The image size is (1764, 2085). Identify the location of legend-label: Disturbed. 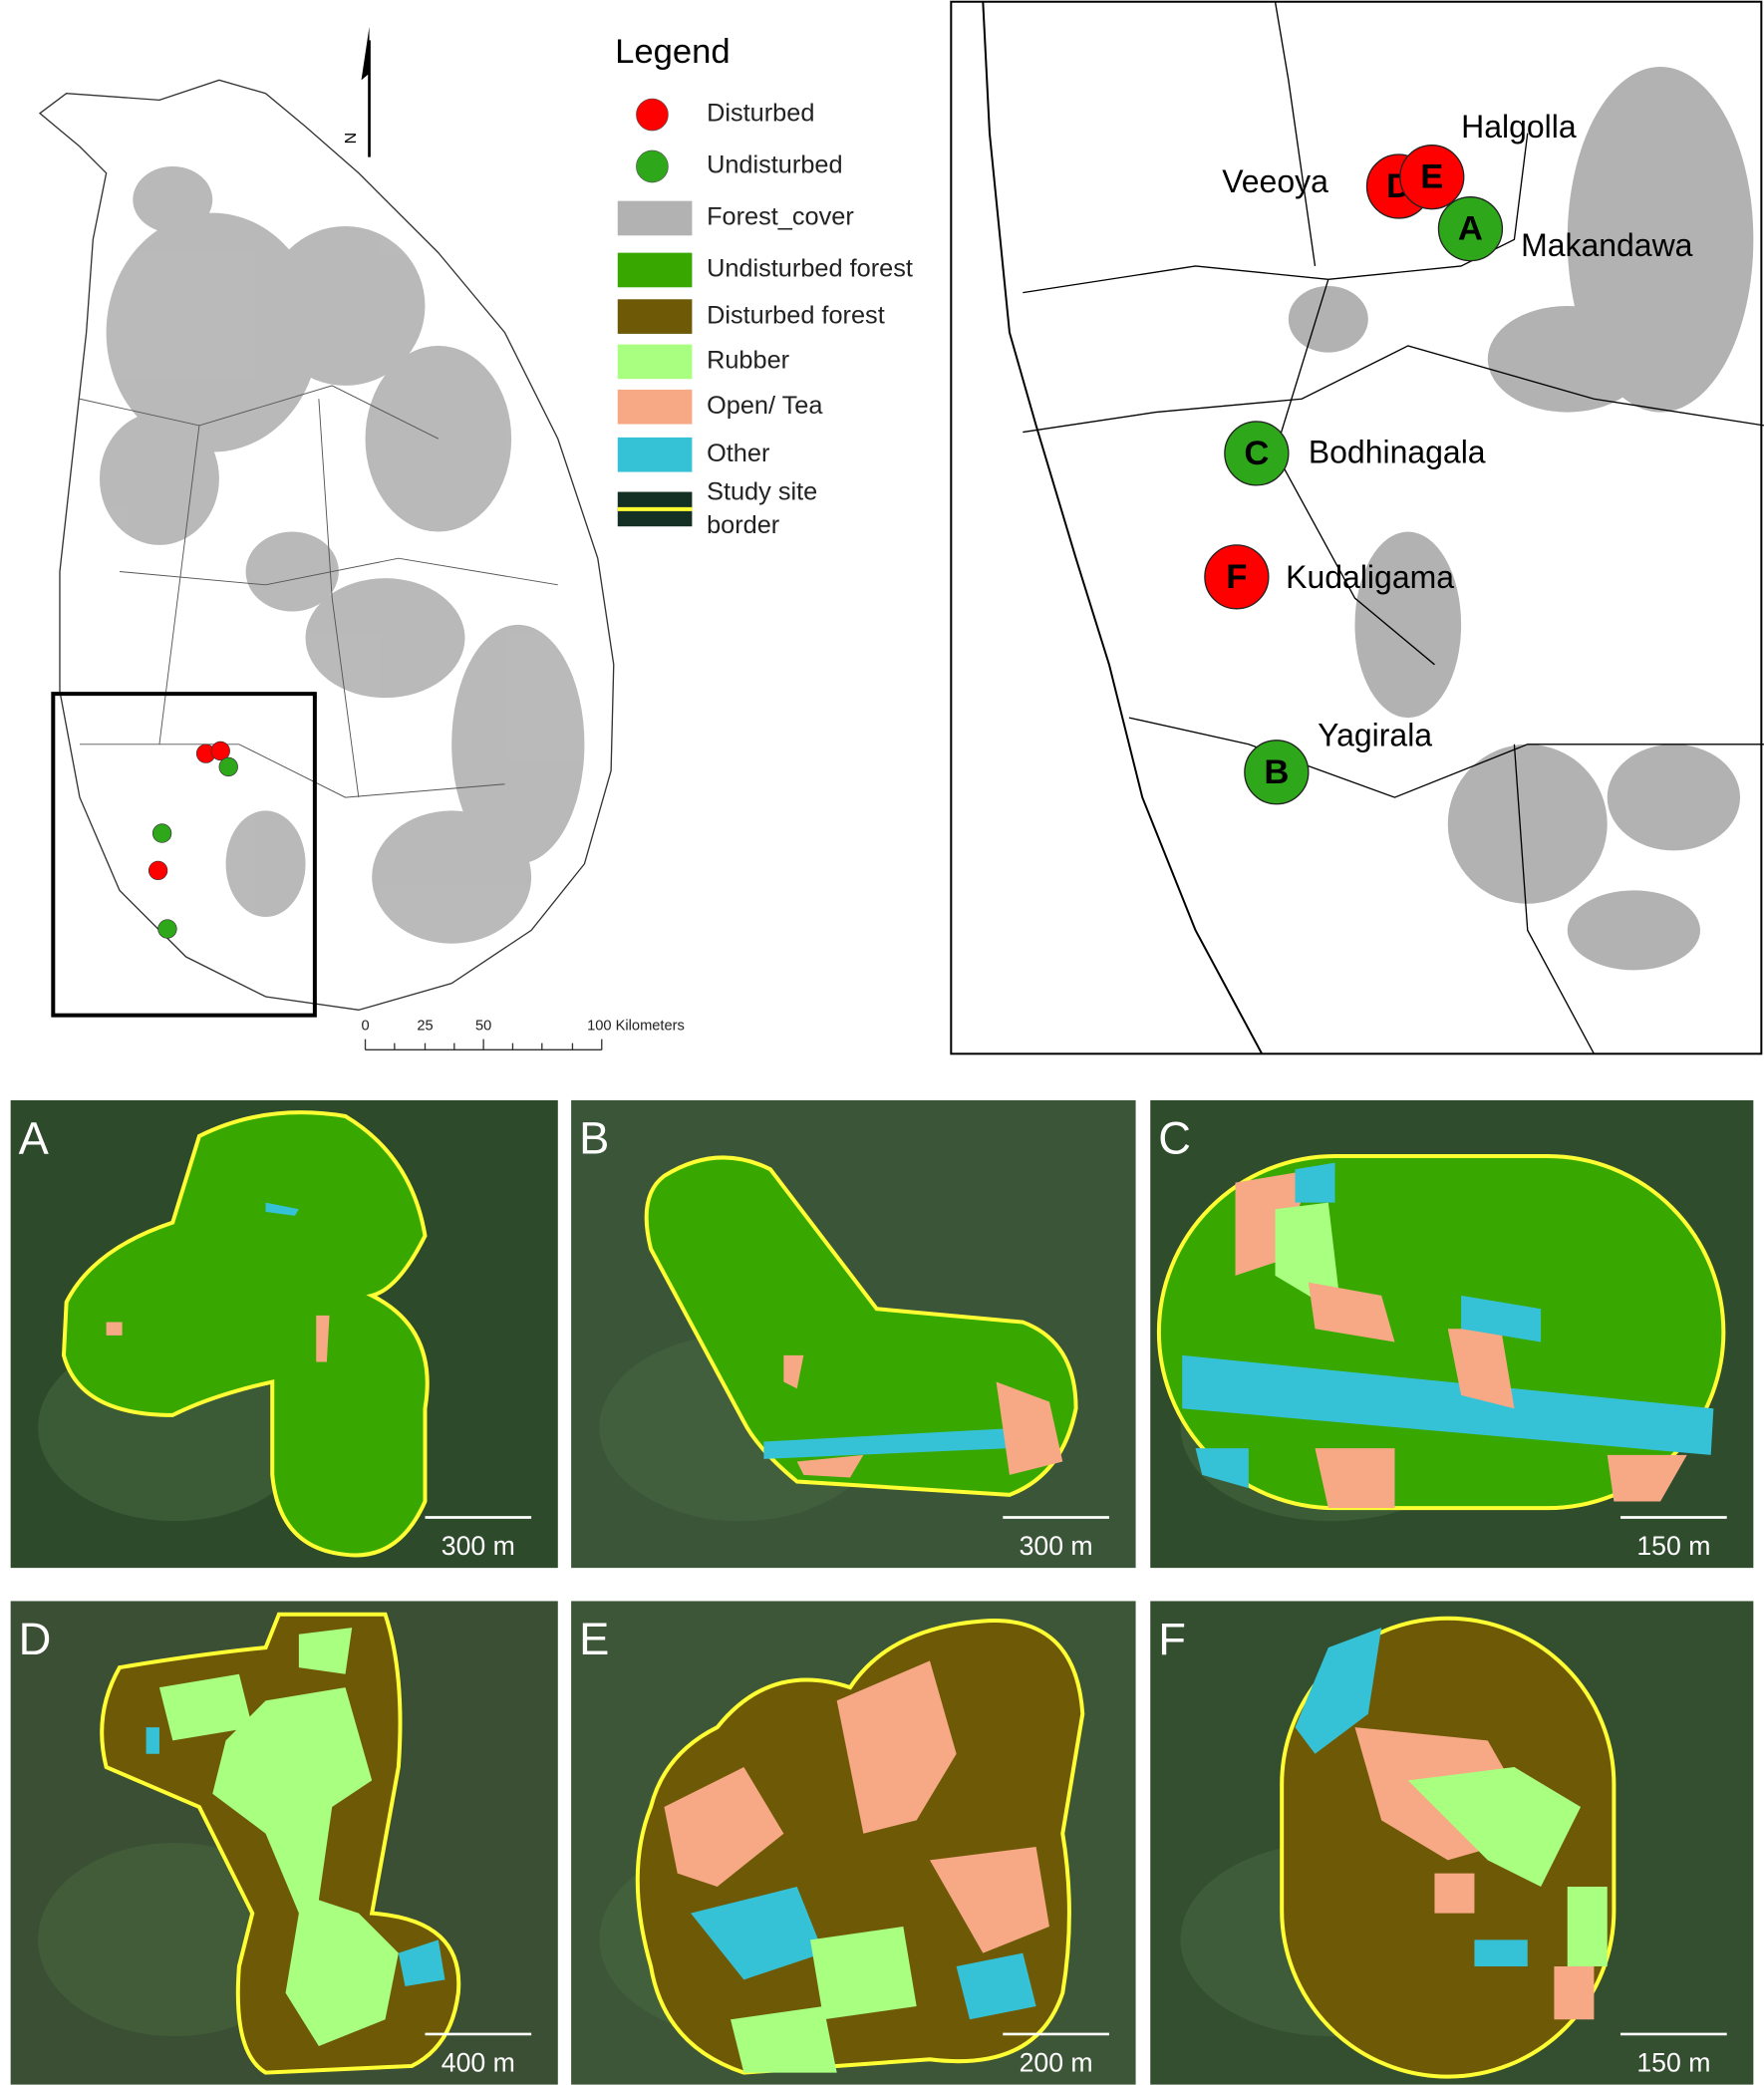
(760, 114).